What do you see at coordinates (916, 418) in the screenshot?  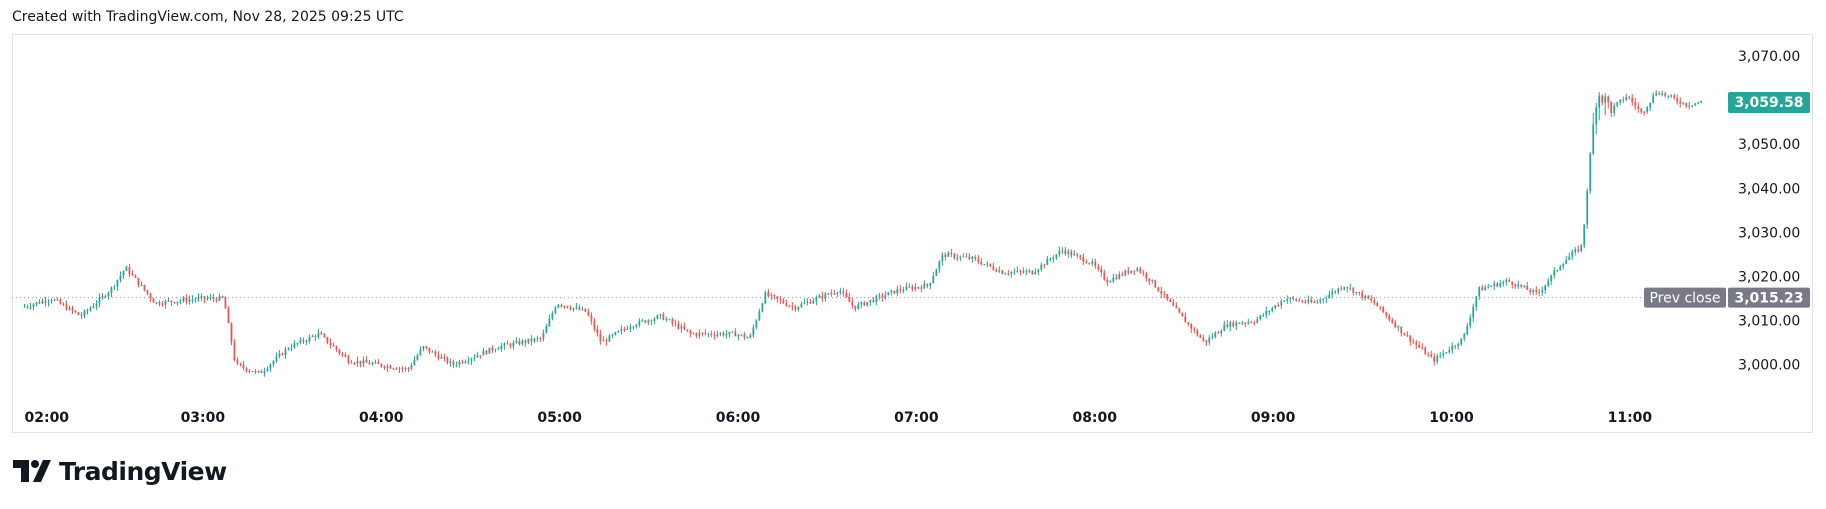 I see `x-tick-label: 07:00` at bounding box center [916, 418].